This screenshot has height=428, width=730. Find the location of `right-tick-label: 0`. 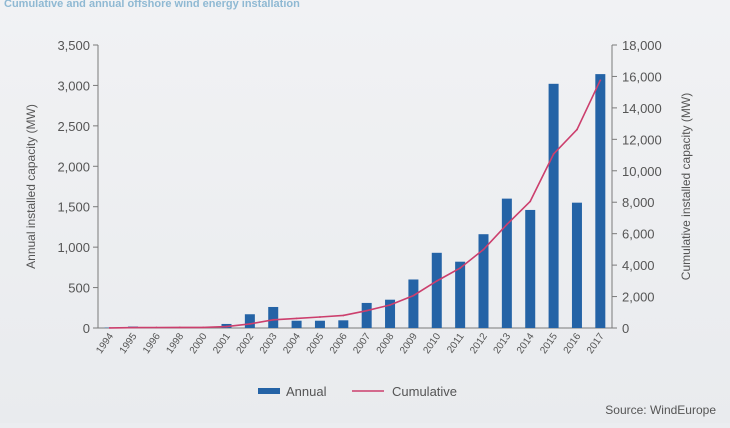

right-tick-label: 0 is located at coordinates (625, 328).